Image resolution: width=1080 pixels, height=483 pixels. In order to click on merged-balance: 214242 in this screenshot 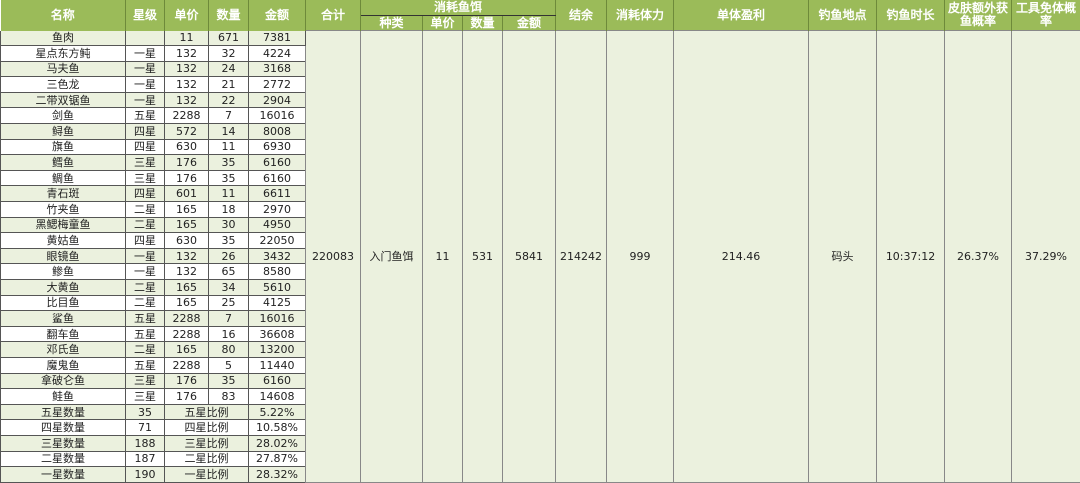, I will do `click(581, 257)`.